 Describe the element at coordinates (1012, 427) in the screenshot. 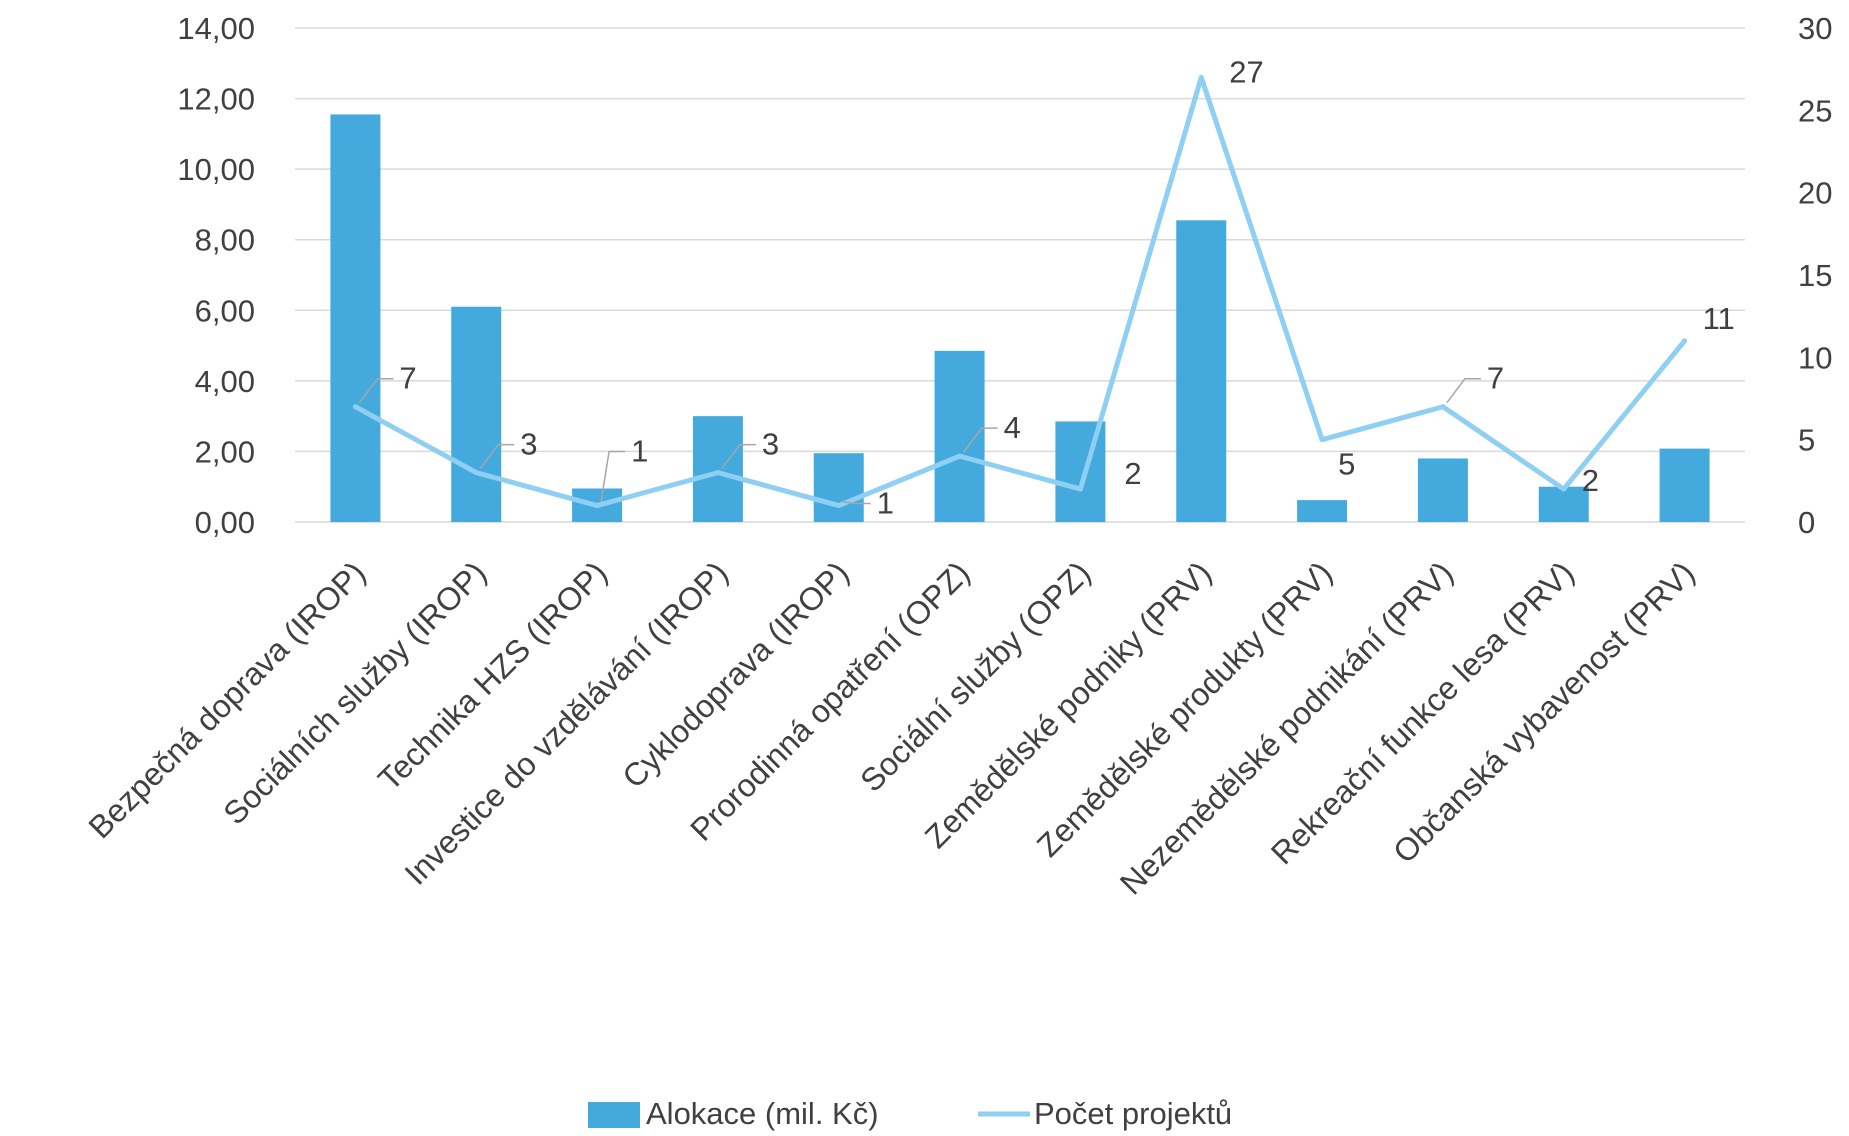

I see `line-data-label: 4` at that location.